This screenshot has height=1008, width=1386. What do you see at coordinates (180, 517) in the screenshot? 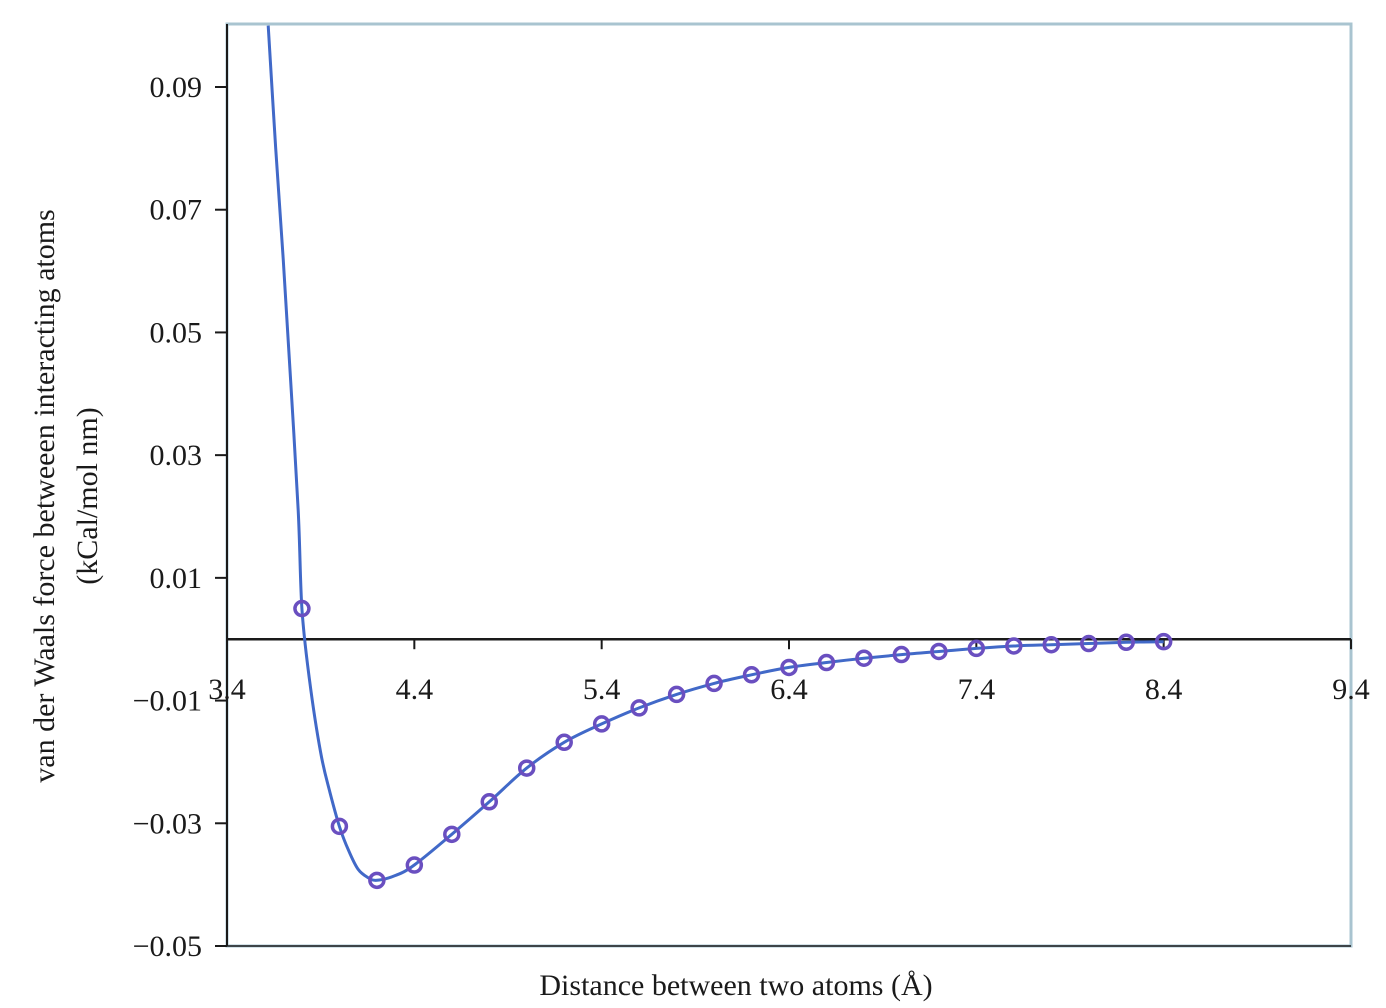
I see `y-axis-ticks: 0.09 0.07 0.05 0.03 0.01 −0.01 −0.03 −0.05` at bounding box center [180, 517].